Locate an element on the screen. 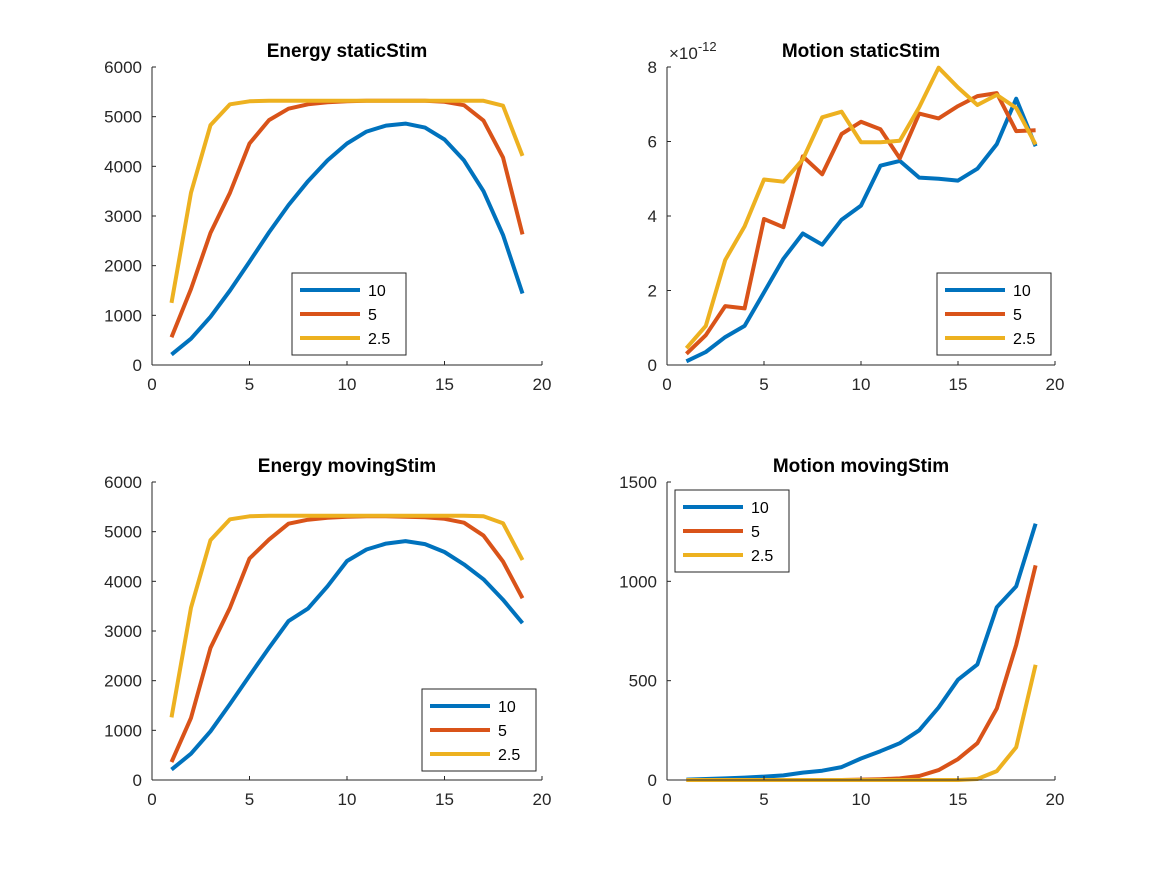 This screenshot has height=875, width=1167. y-exponent-power: -12 is located at coordinates (707, 46).